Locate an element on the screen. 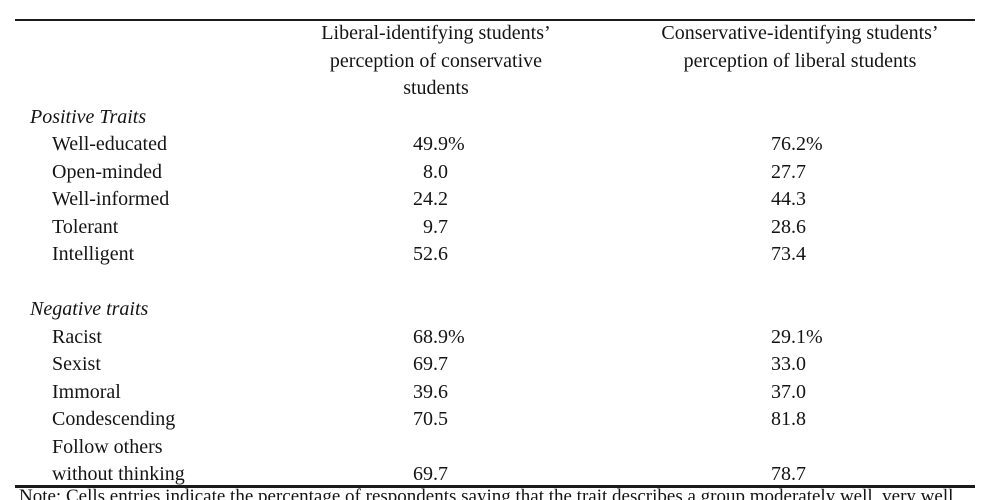 This screenshot has width=1000, height=500. header-line: Liberal-identifying students’ is located at coordinates (436, 33).